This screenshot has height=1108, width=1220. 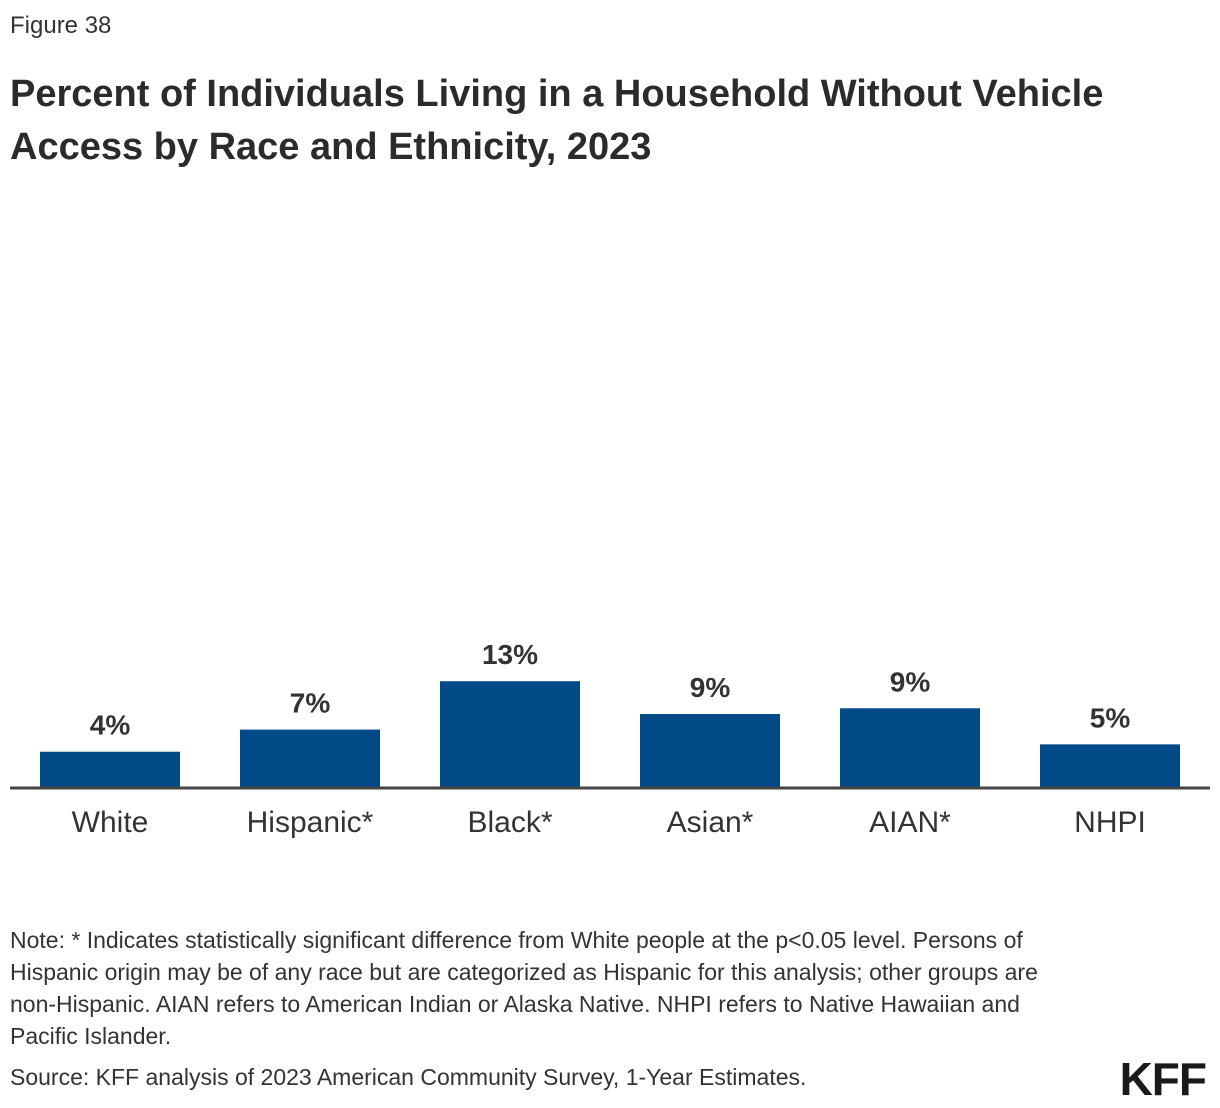 What do you see at coordinates (509, 822) in the screenshot?
I see `category-label: Black*` at bounding box center [509, 822].